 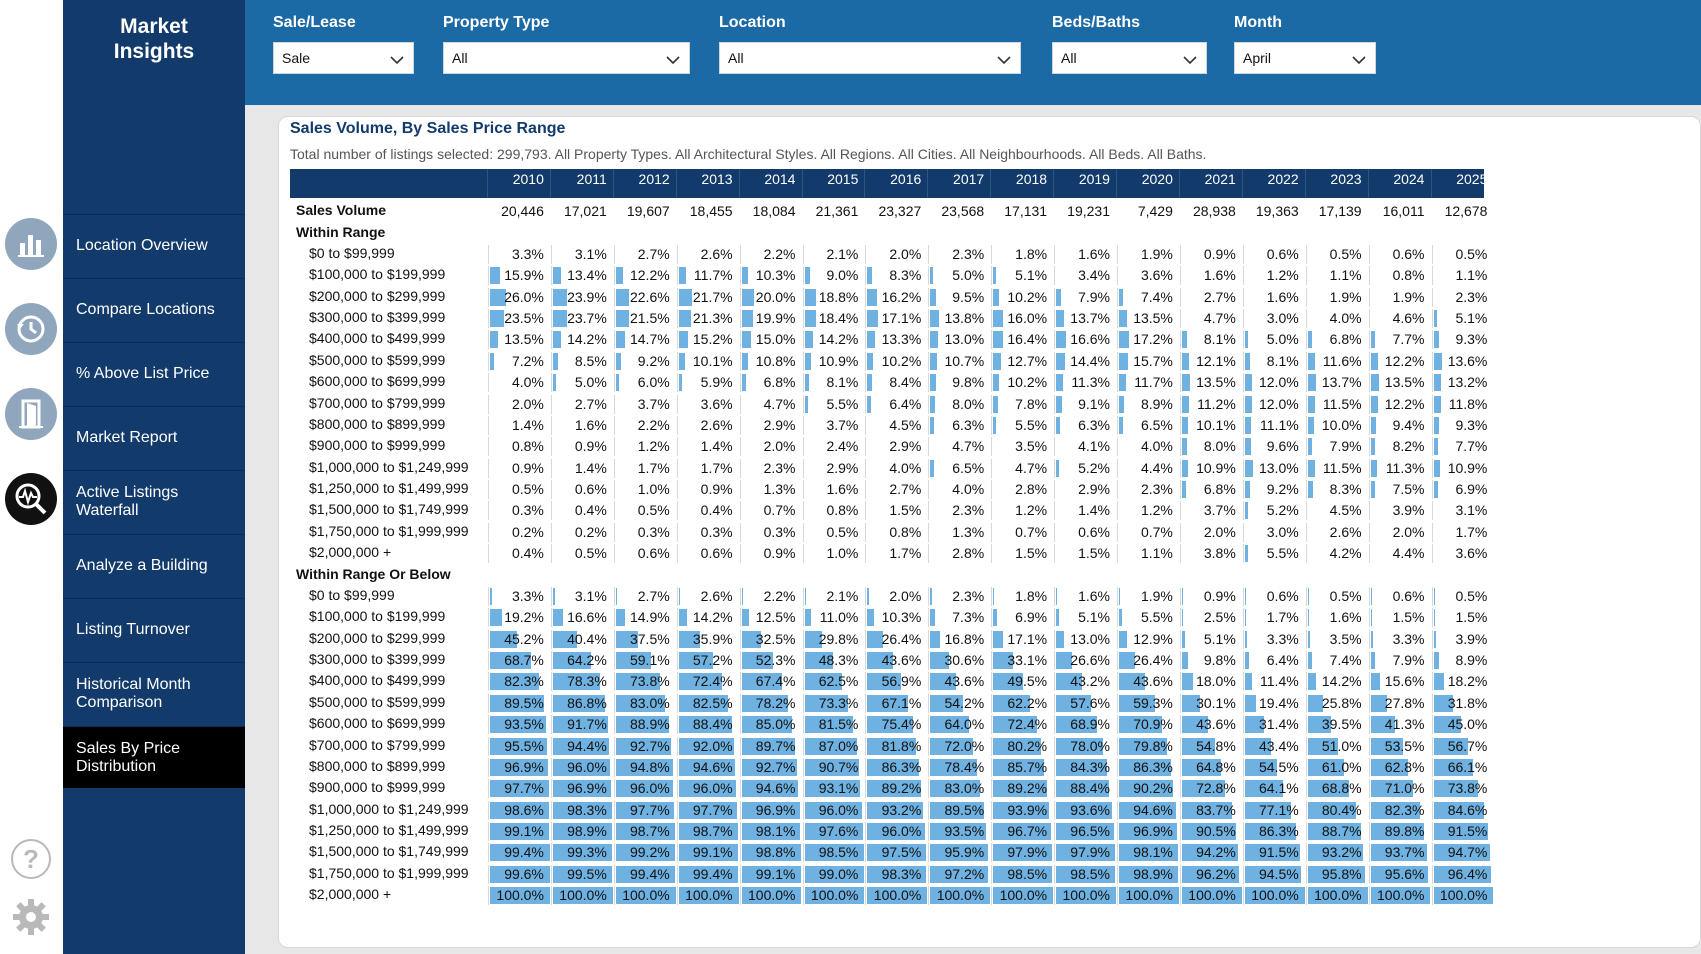 I want to click on table-cell: 96.5%, so click(x=1086, y=831).